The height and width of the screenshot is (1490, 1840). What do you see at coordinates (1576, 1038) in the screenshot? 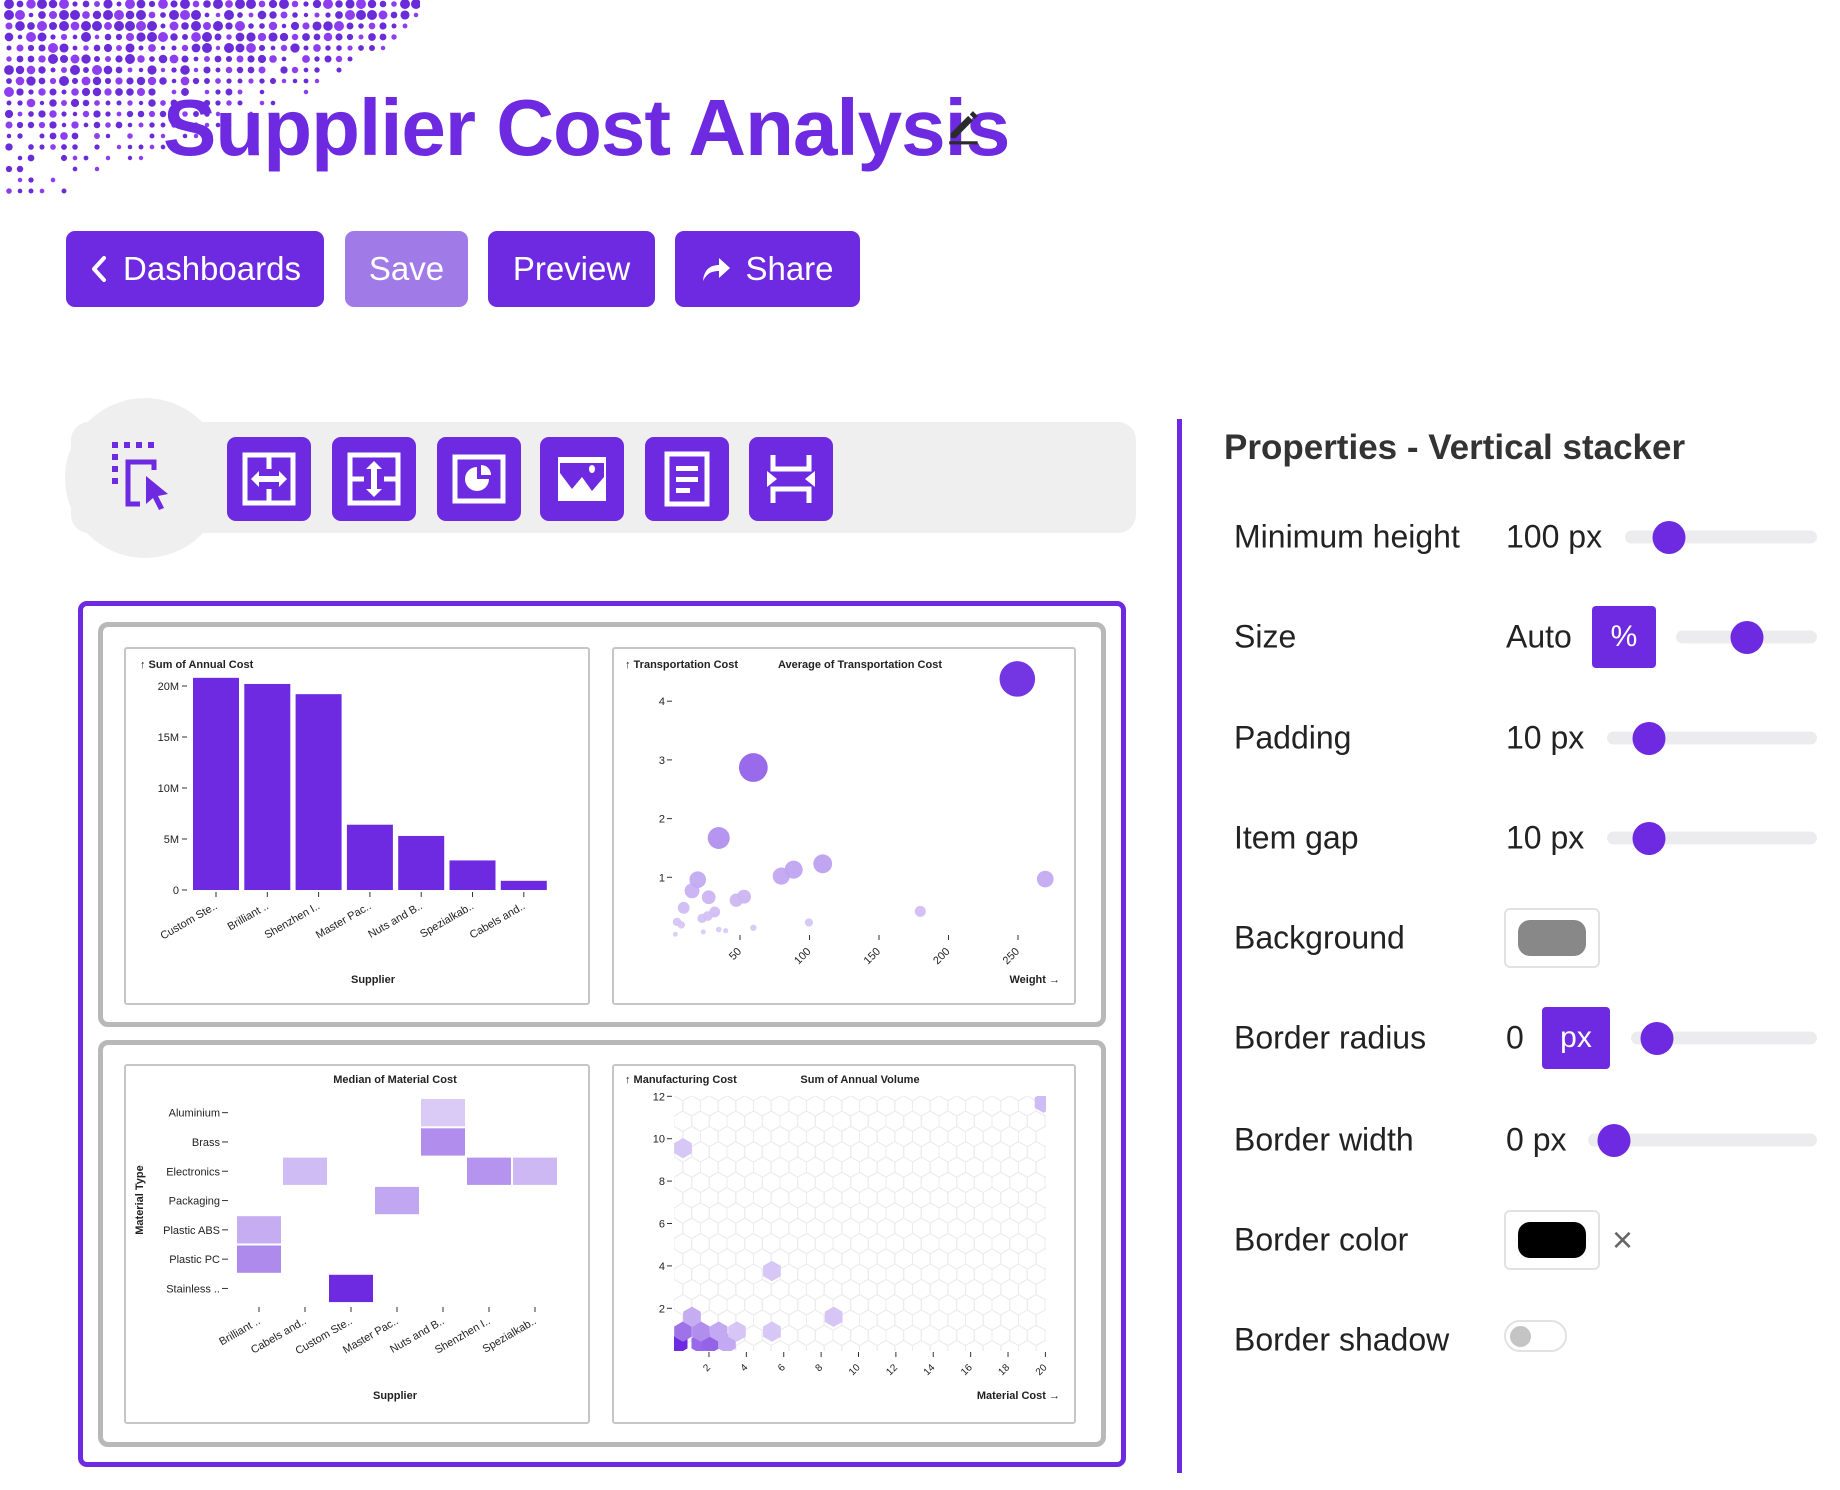
I see `border-radius-unit-button: px` at bounding box center [1576, 1038].